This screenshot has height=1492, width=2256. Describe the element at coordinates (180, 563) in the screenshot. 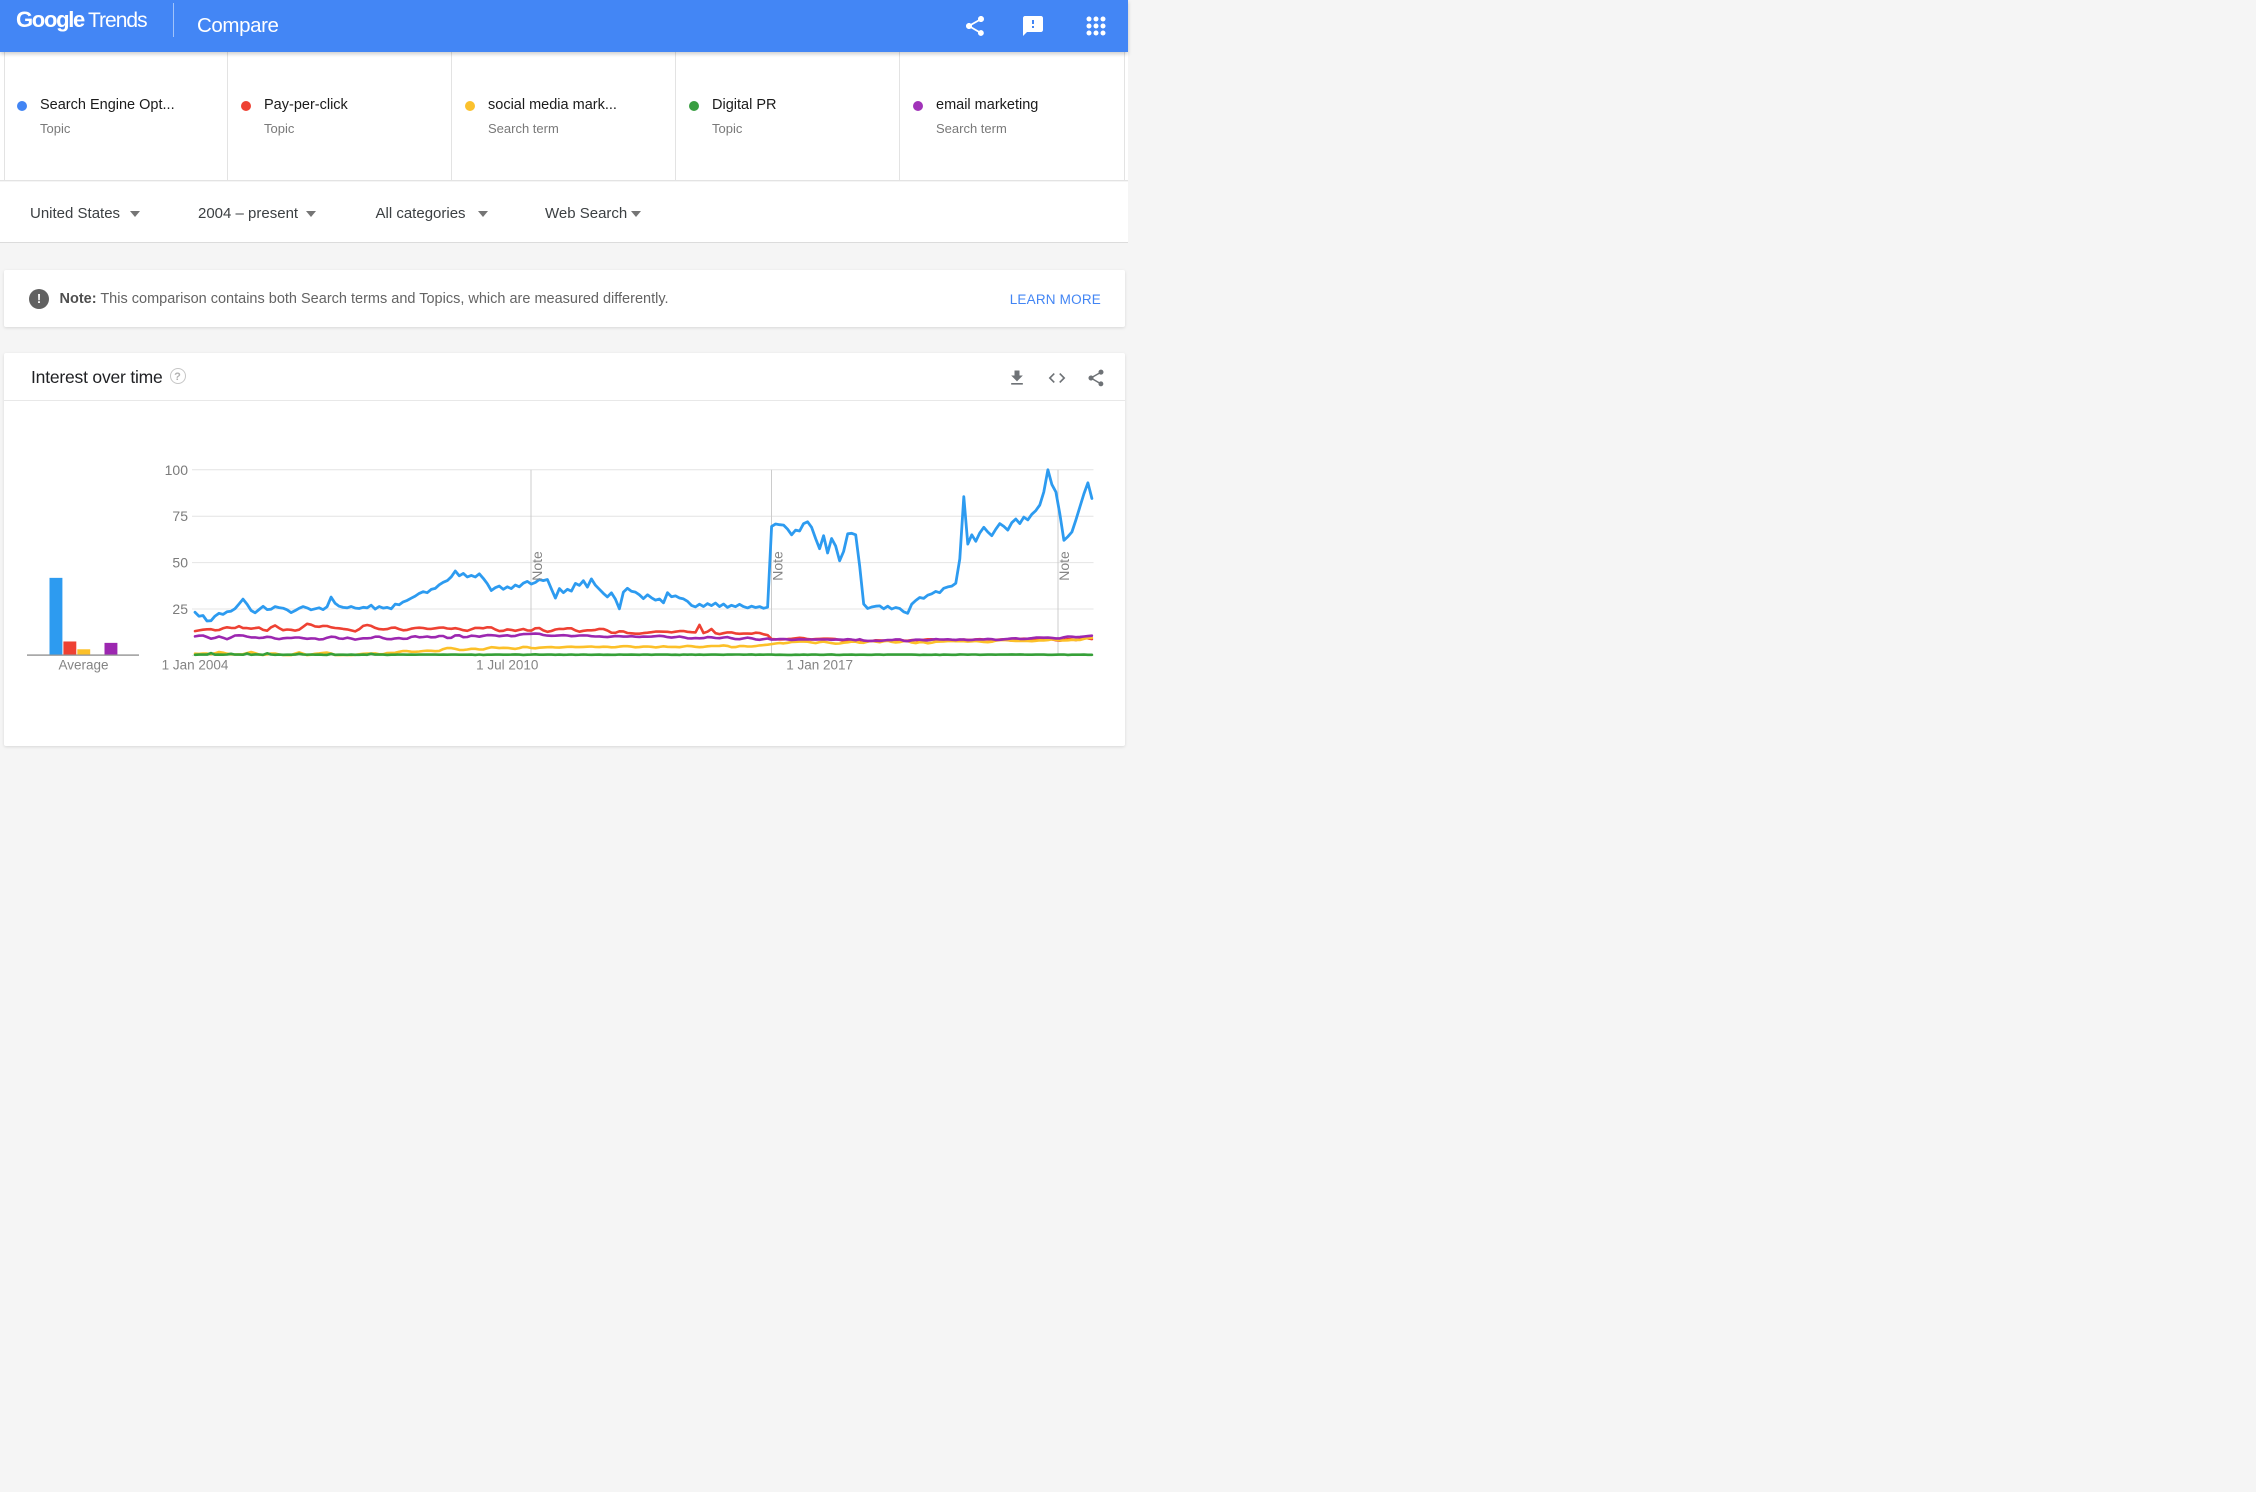

I see `svg-text: 50` at that location.